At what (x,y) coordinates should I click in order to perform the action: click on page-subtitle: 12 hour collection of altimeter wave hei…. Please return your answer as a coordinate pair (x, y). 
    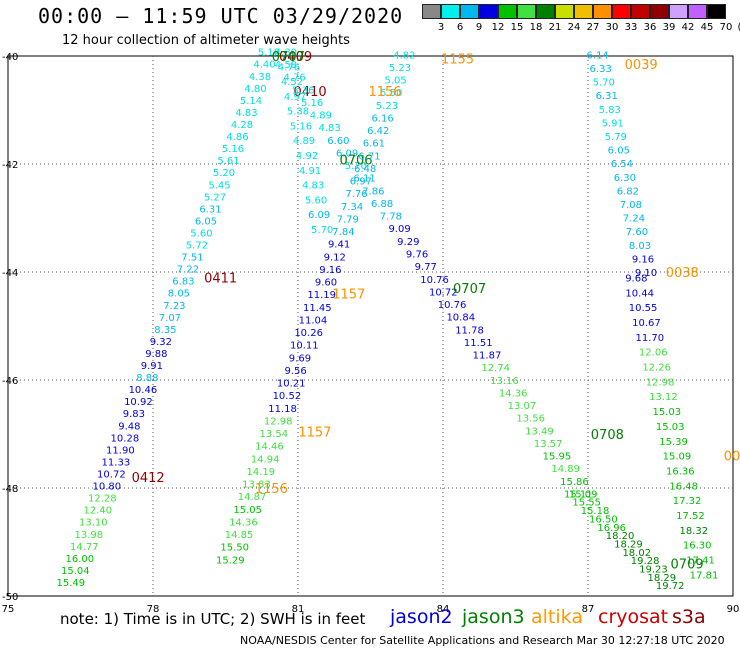
    Looking at the image, I should click on (206, 40).